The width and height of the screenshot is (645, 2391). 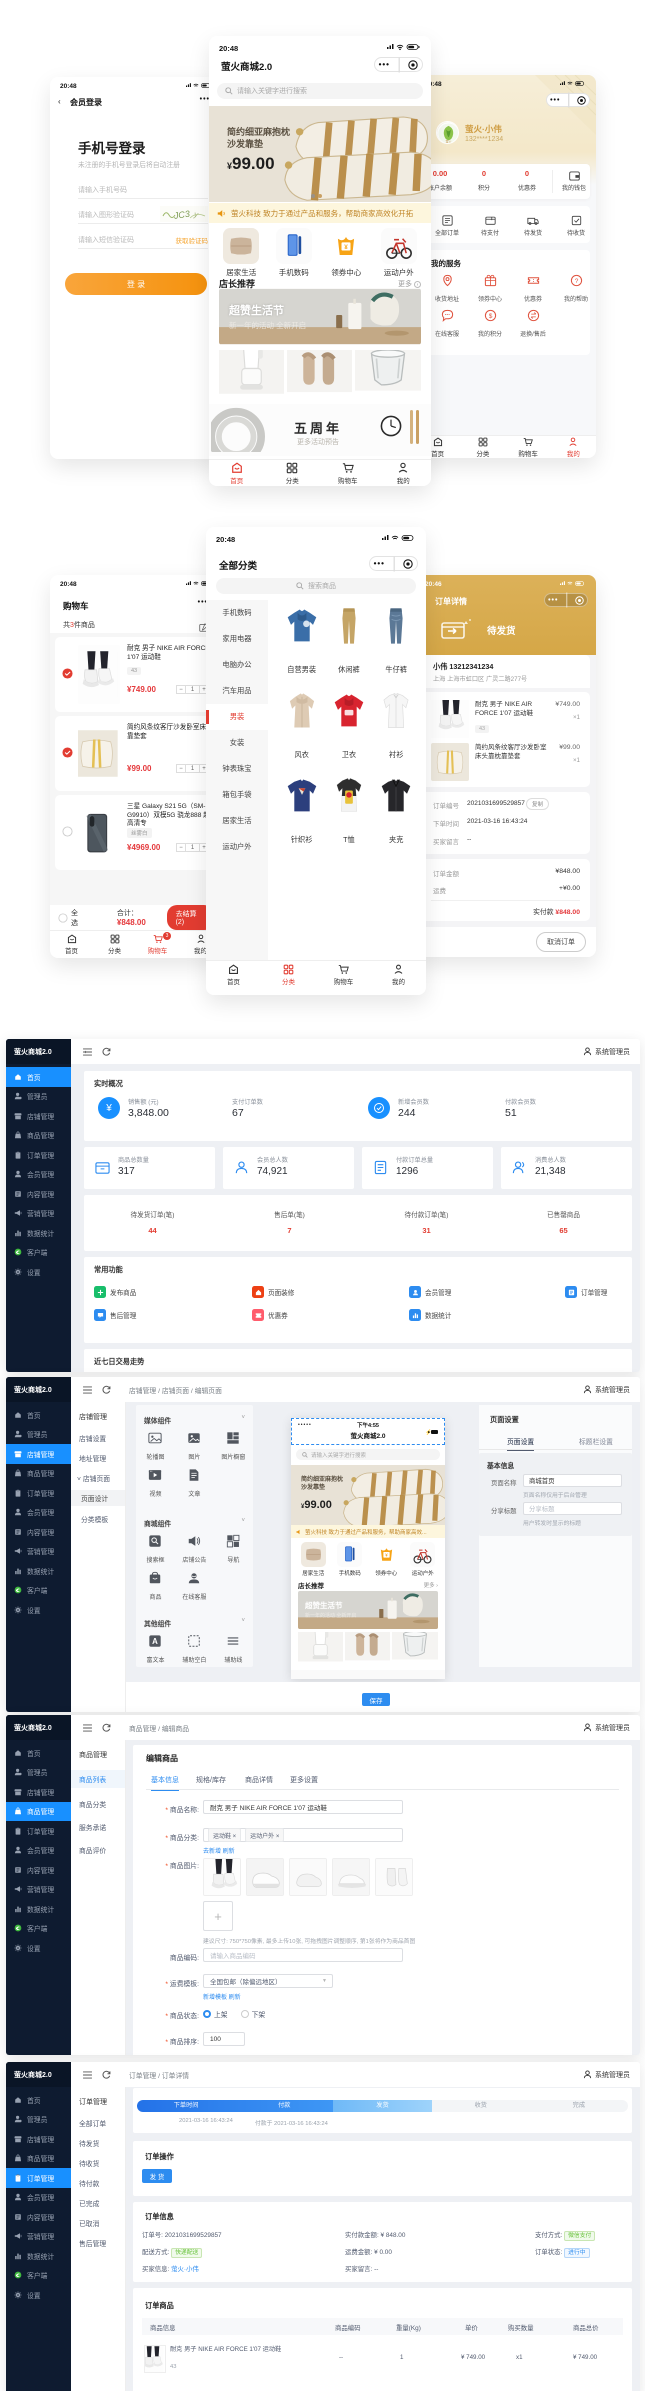 What do you see at coordinates (181, 215) in the screenshot?
I see `svg-text: JC3` at bounding box center [181, 215].